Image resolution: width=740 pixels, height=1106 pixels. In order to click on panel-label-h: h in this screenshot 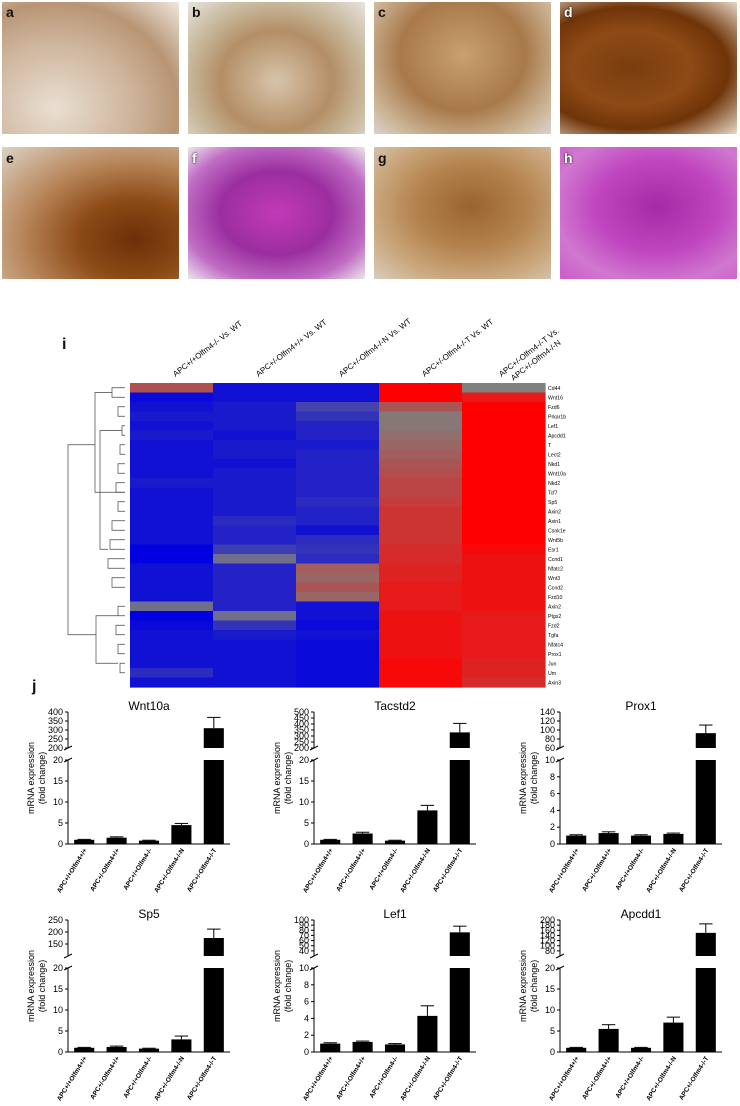, I will do `click(568, 158)`.